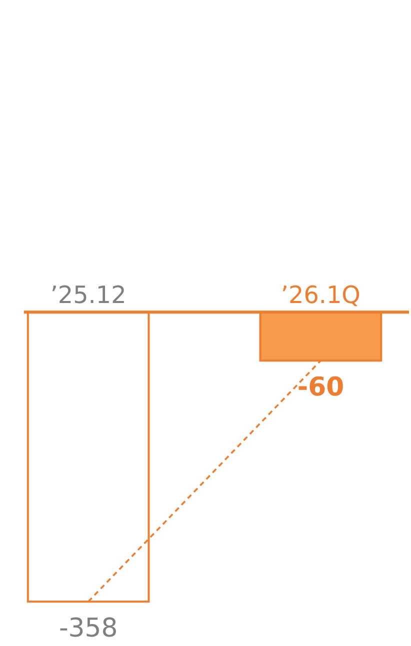  Describe the element at coordinates (88, 628) in the screenshot. I see `data-label: -358` at that location.